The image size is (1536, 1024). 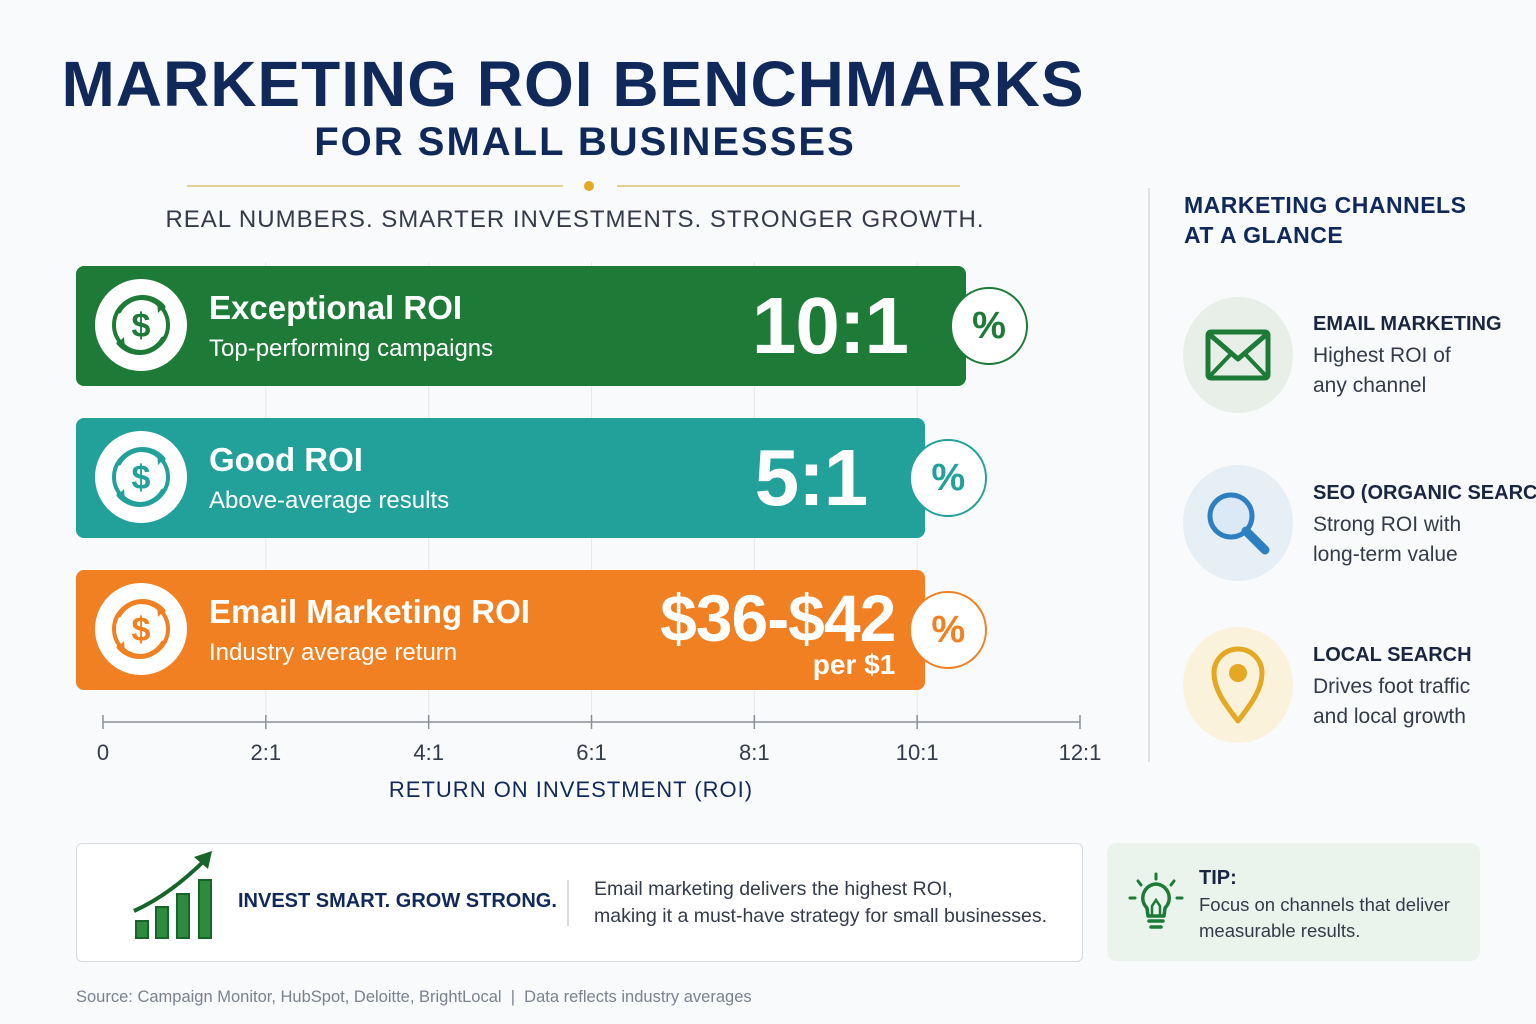 What do you see at coordinates (754, 752) in the screenshot?
I see `x-tick-label: 8:1` at bounding box center [754, 752].